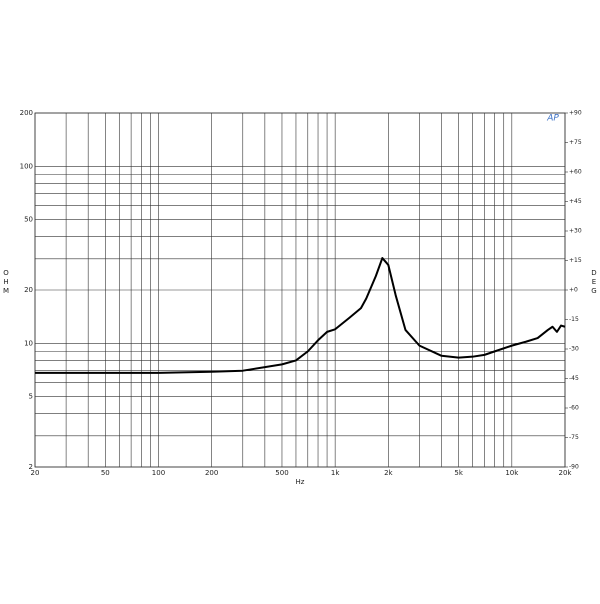  I want to click on y2-tick-label: +15, so click(575, 260).